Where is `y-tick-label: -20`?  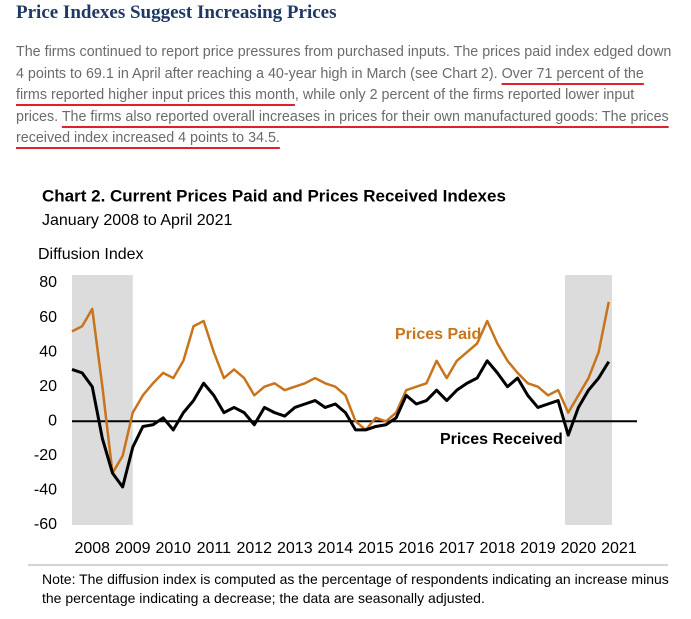
y-tick-label: -20 is located at coordinates (45, 455).